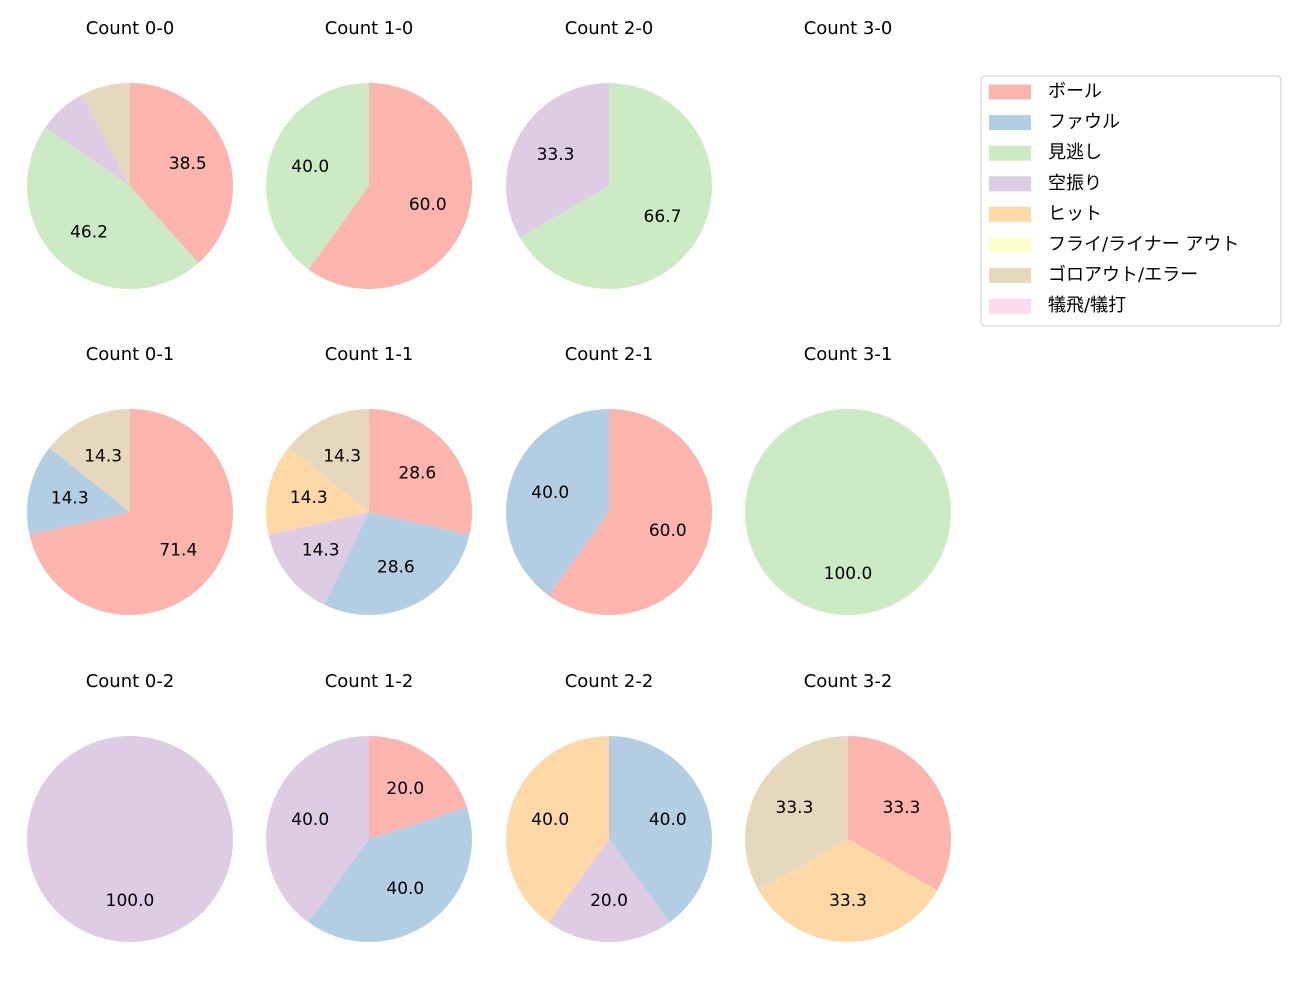  I want to click on legend-label: 見逃し, so click(1075, 152).